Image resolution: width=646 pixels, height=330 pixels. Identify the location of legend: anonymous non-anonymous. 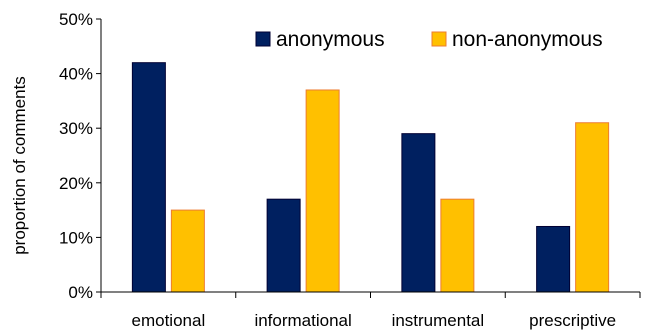
(429, 39).